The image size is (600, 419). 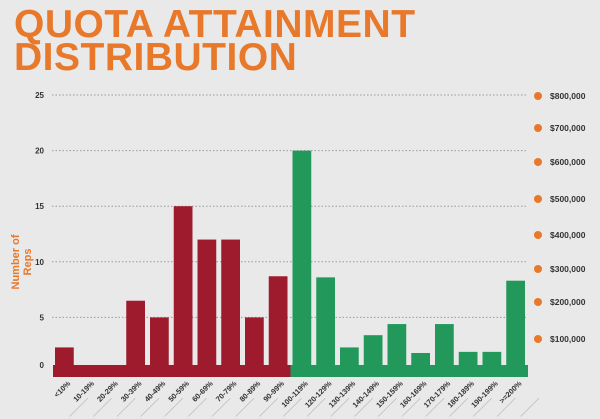 What do you see at coordinates (62, 389) in the screenshot?
I see `x-tick-label: <10%` at bounding box center [62, 389].